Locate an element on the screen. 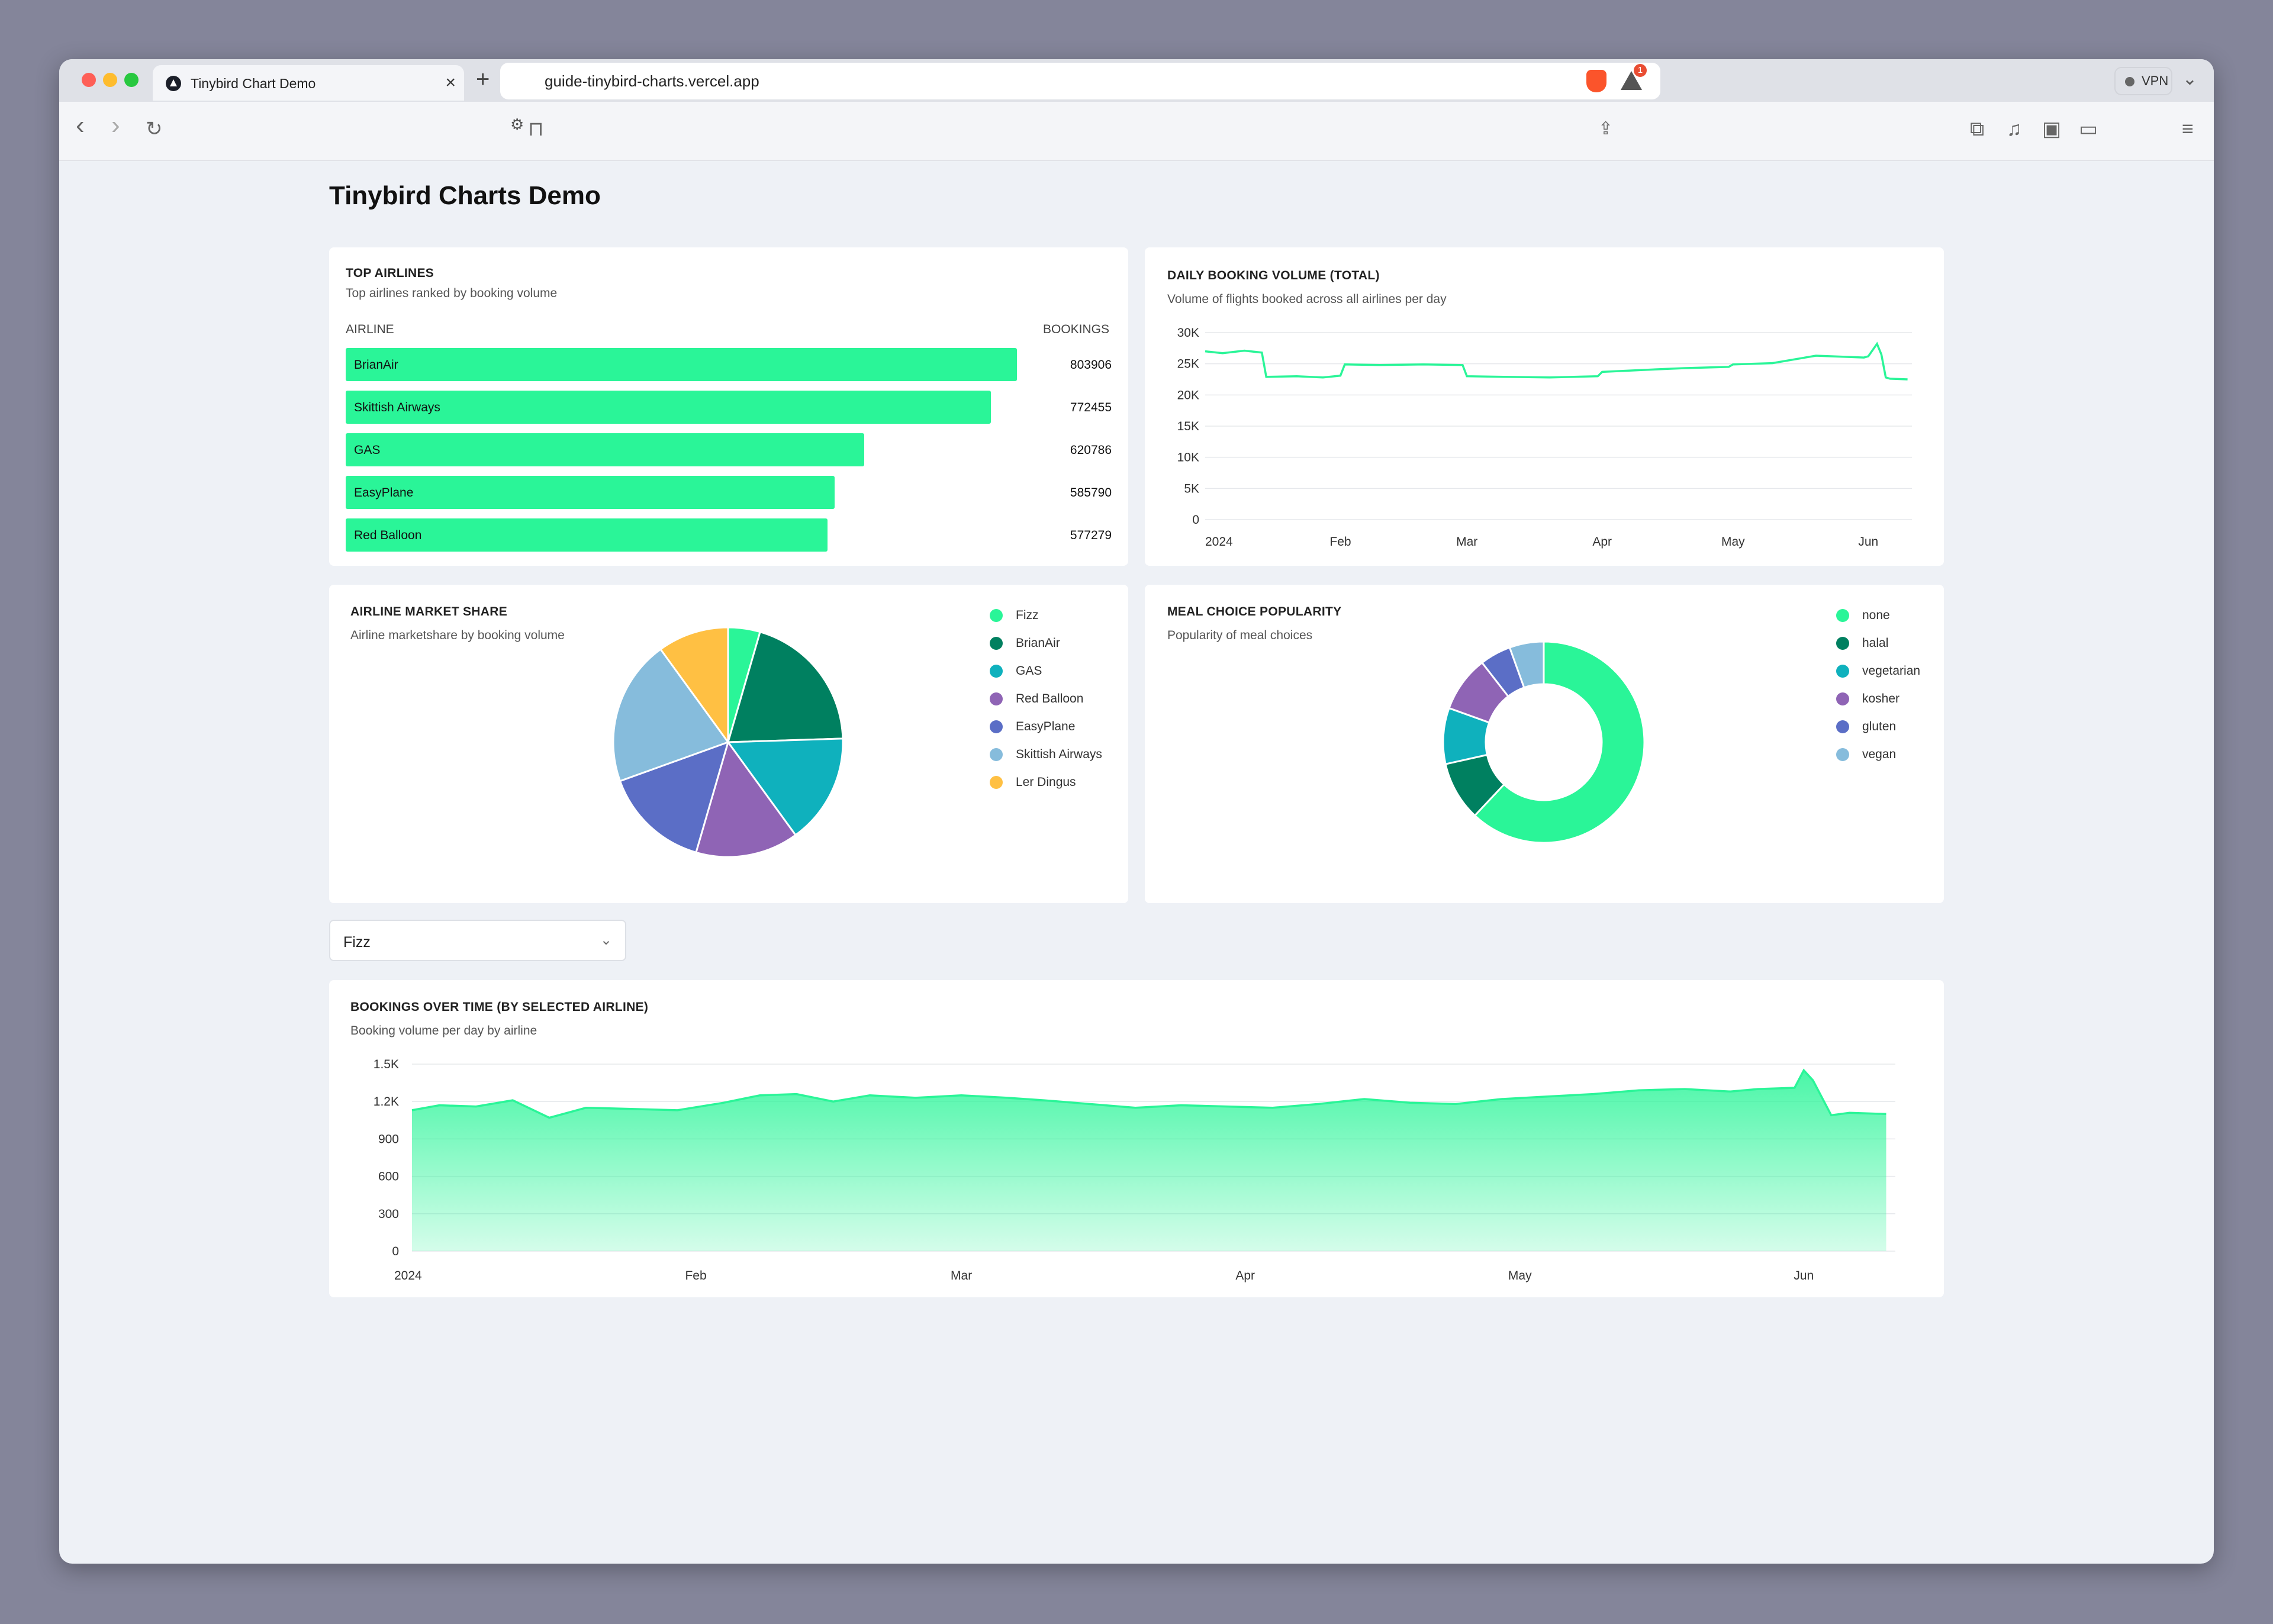 Image resolution: width=2273 pixels, height=1624 pixels. bar-value: 620786 is located at coordinates (1091, 450).